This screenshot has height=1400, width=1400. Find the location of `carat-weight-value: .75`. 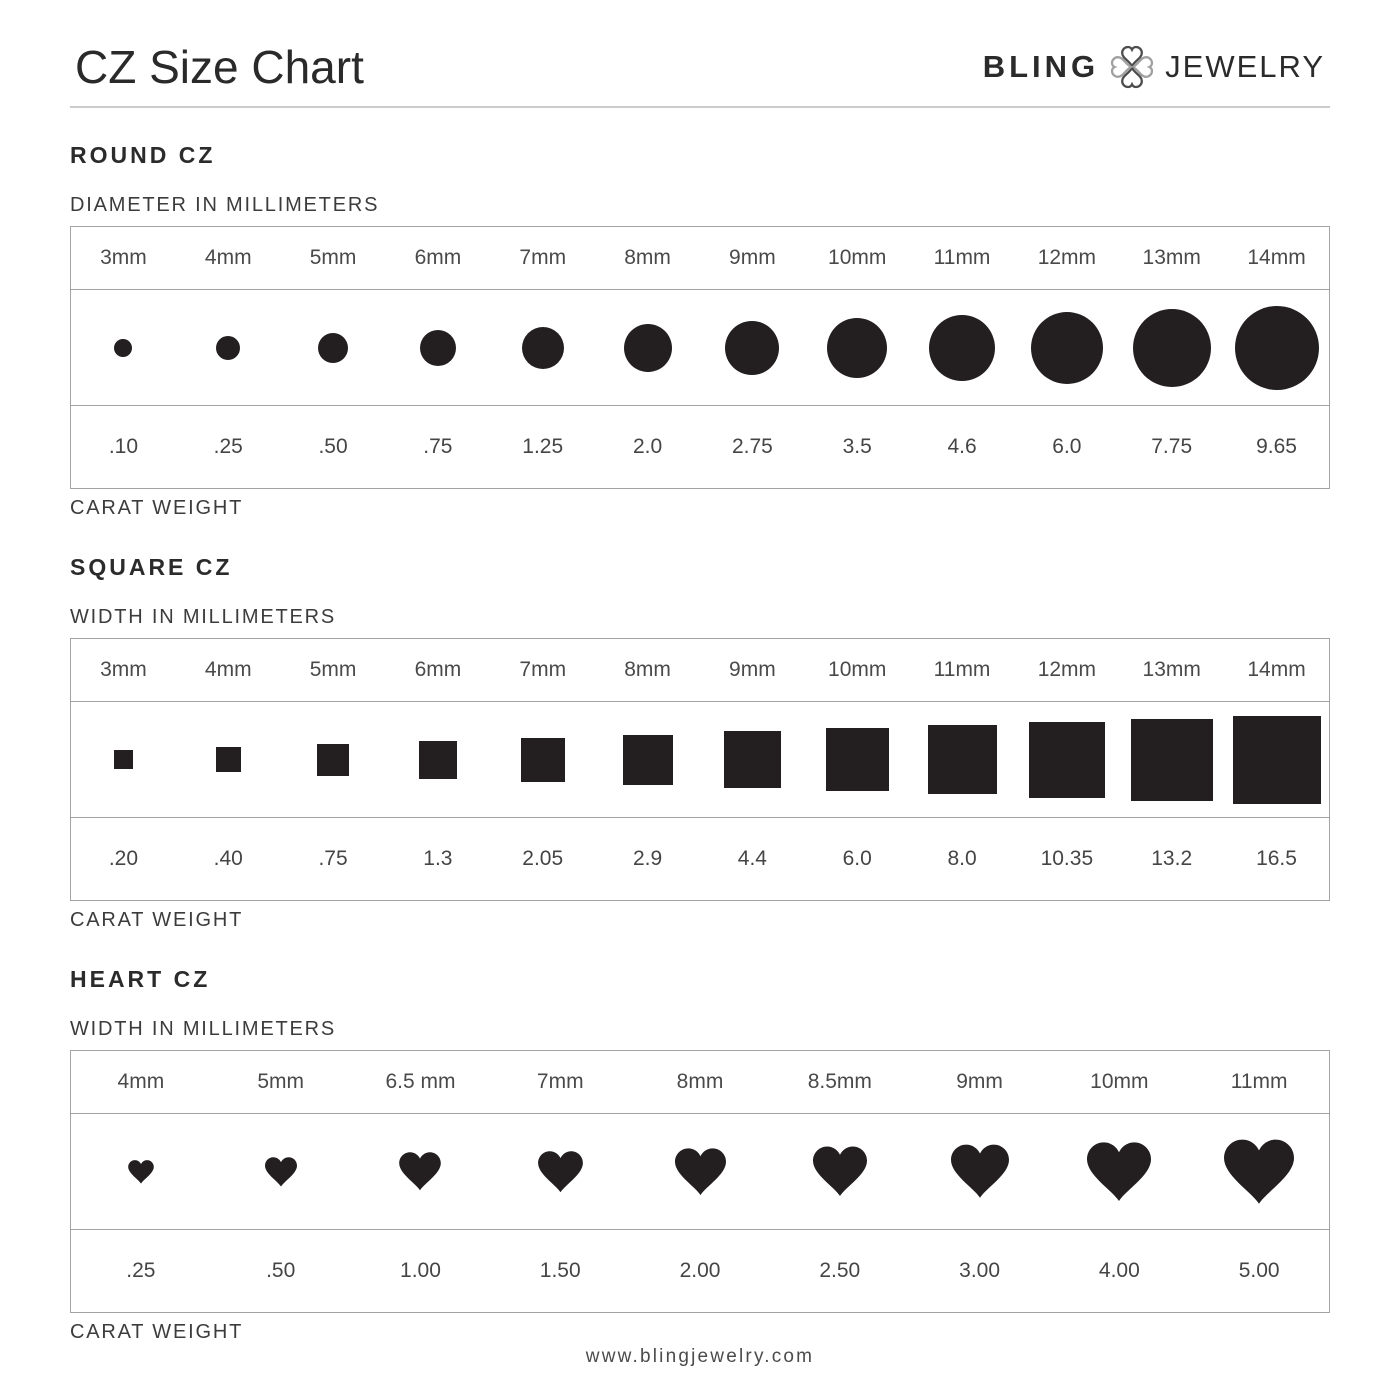

carat-weight-value: .75 is located at coordinates (438, 446).